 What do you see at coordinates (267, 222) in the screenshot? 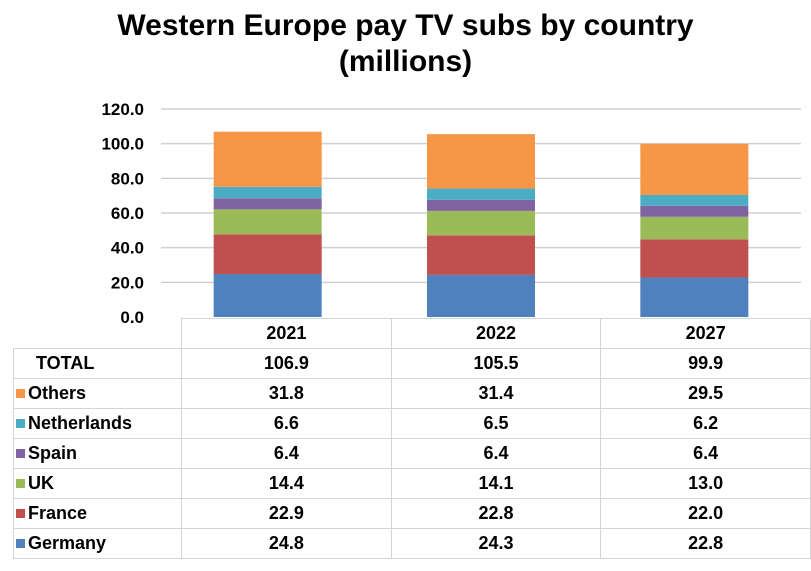
I see `bar-segment-uk-2021` at bounding box center [267, 222].